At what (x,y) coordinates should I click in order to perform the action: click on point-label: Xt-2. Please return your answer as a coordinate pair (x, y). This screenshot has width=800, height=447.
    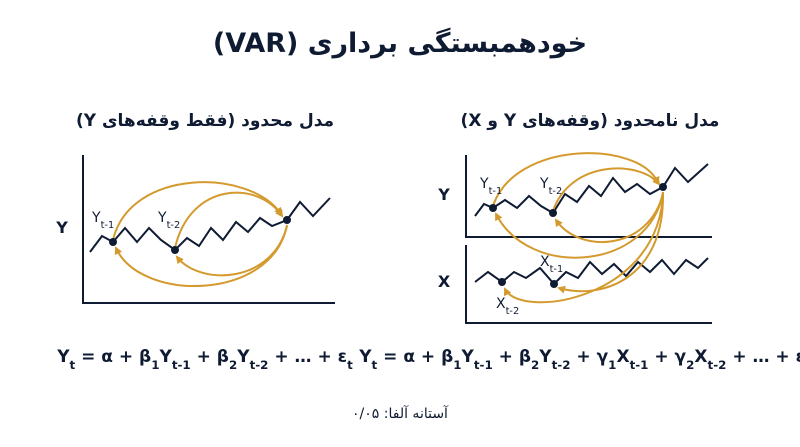
    Looking at the image, I should click on (507, 306).